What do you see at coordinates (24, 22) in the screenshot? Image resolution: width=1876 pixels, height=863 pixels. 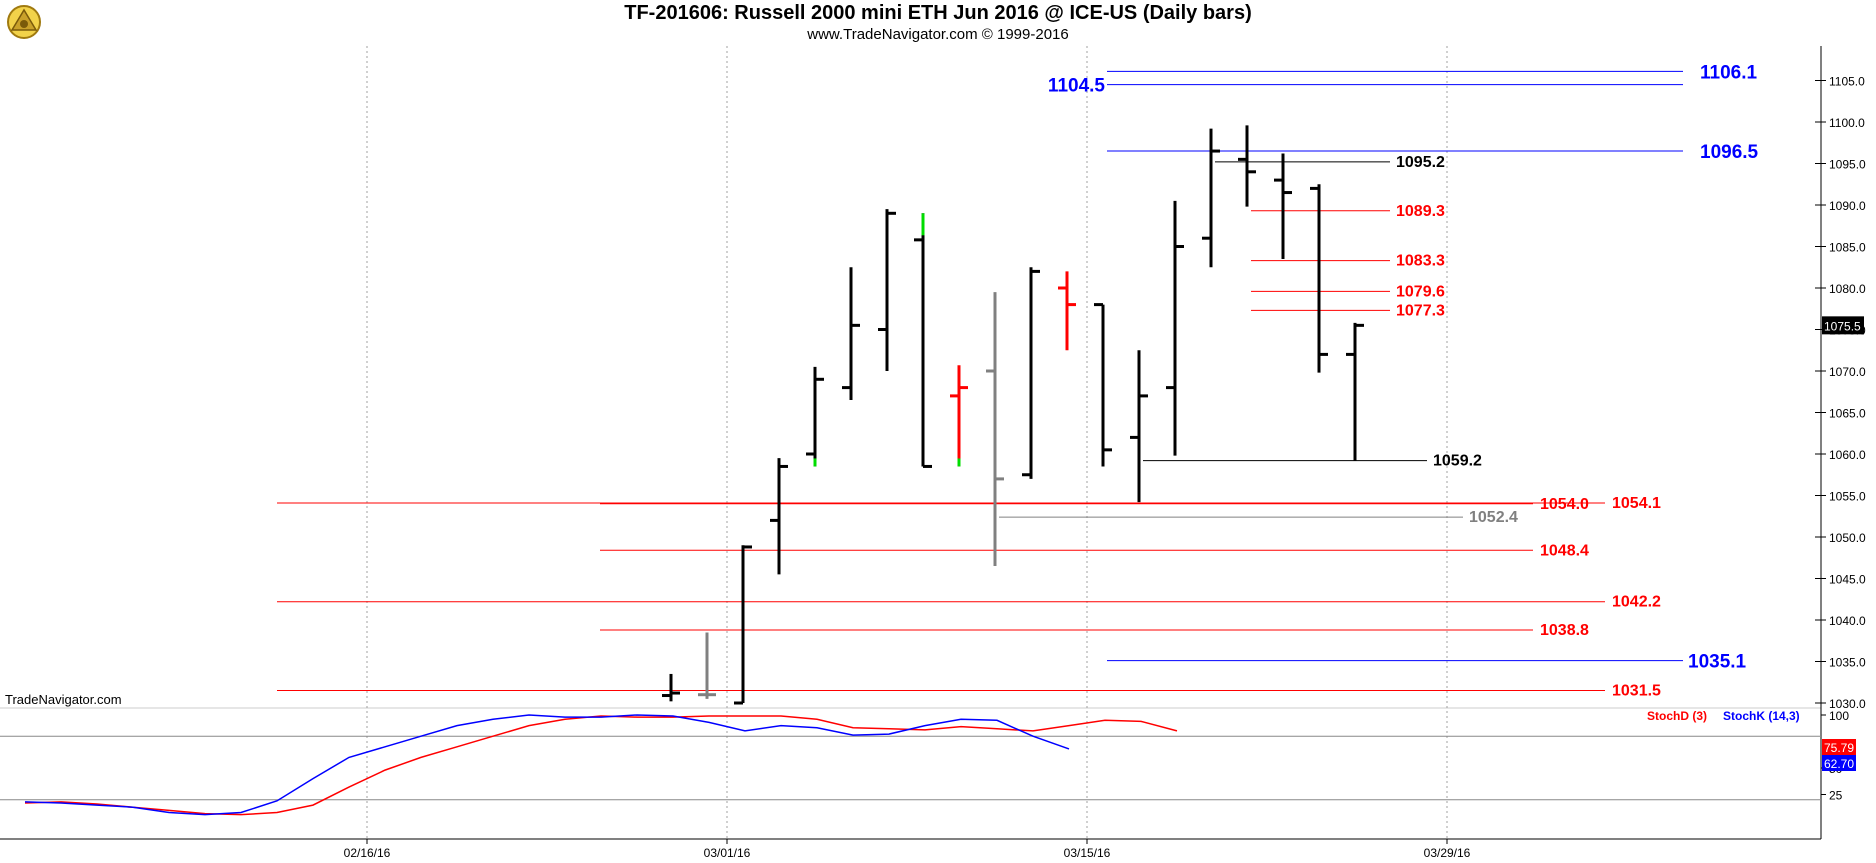 I see `trade-navigator-logo-icon` at bounding box center [24, 22].